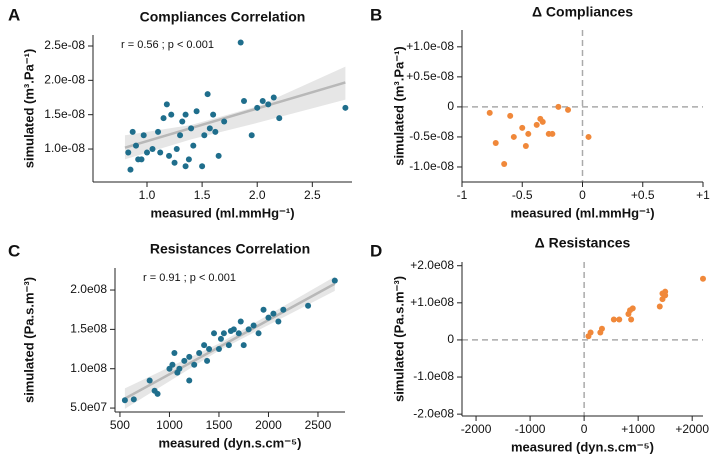 This screenshot has width=713, height=461. What do you see at coordinates (14, 250) in the screenshot?
I see `panel-label: C` at bounding box center [14, 250].